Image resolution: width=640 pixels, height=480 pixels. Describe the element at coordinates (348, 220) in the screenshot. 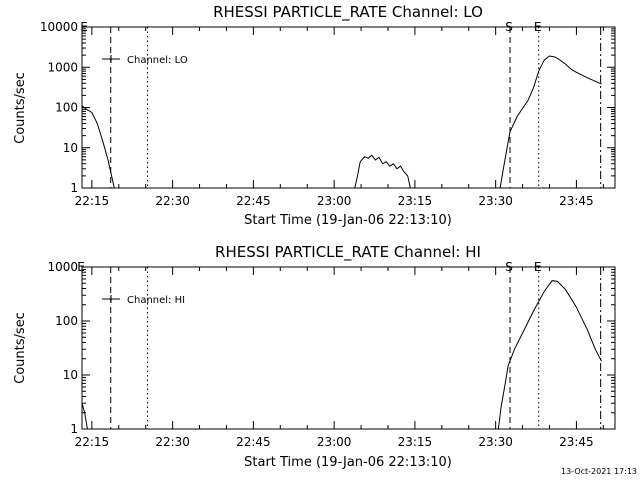

I see `lo-x-axis-label: Start Time (19-Jan-06 22:13:10)` at that location.